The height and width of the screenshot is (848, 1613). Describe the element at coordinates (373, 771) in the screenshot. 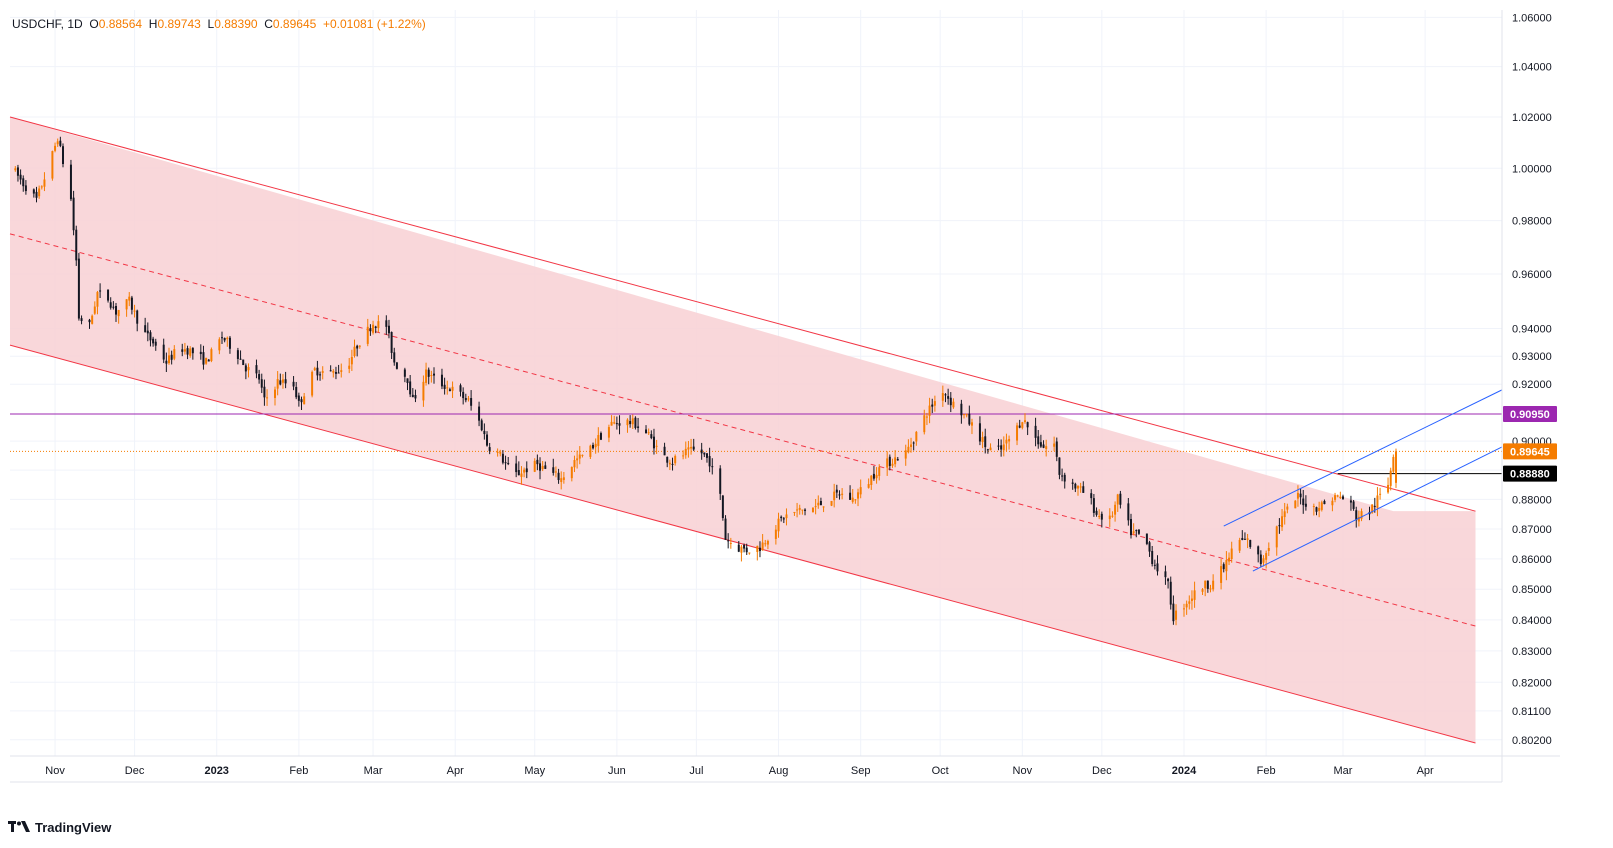

I see `x-tick-label: Mar` at that location.